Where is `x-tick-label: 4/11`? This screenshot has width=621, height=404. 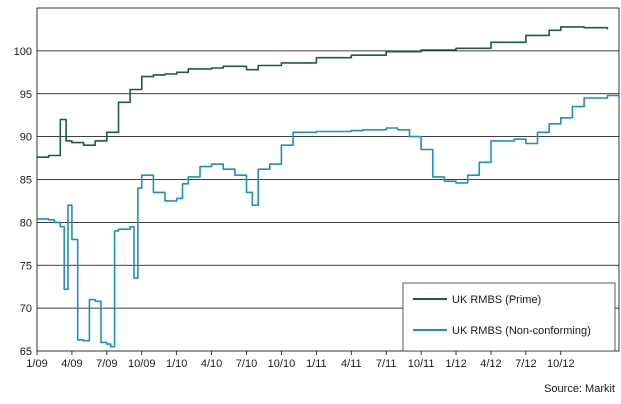
x-tick-label: 4/11 is located at coordinates (351, 364).